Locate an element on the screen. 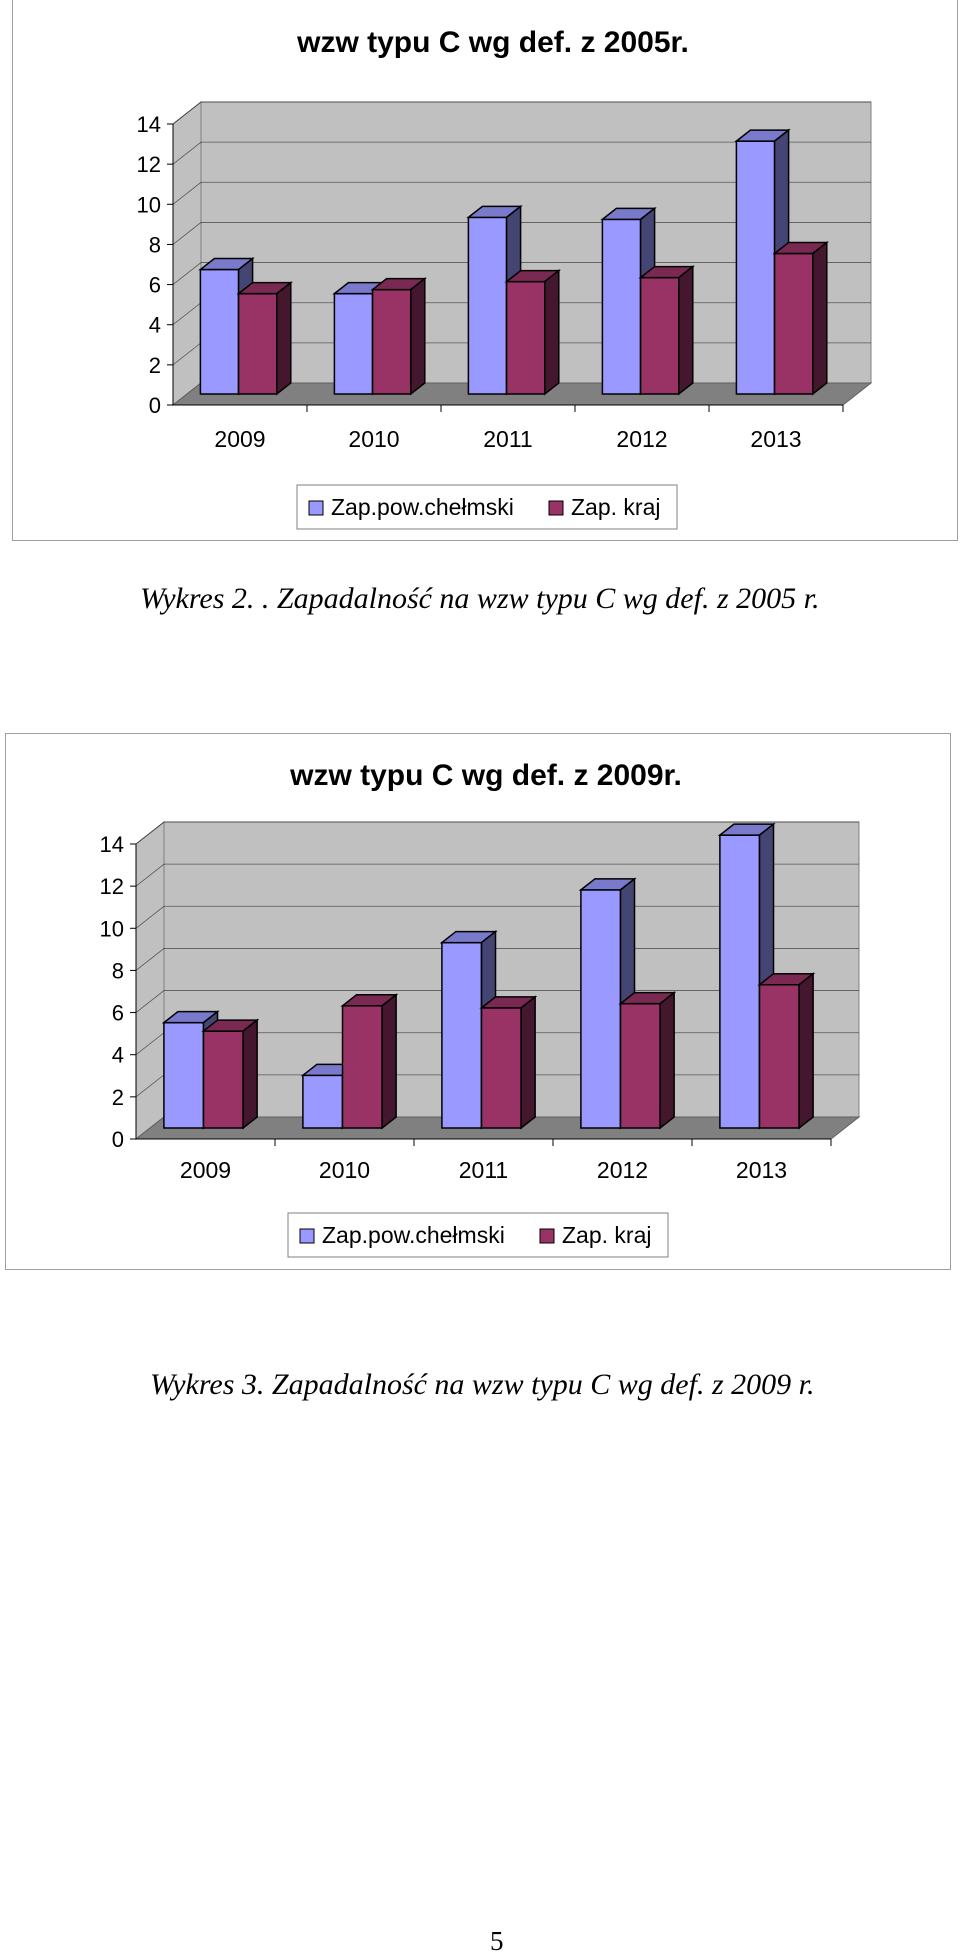 The width and height of the screenshot is (960, 1960). bar-zap-pow-2013 is located at coordinates (746, 976).